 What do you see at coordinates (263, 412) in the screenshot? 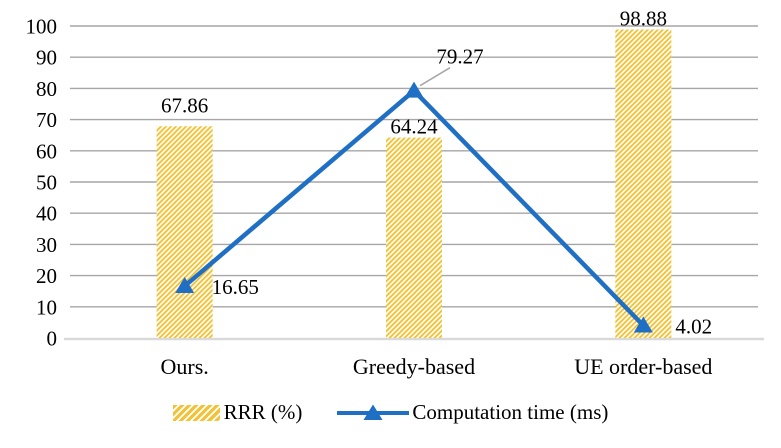
I see `legend-label-rrr: RRR (%)` at bounding box center [263, 412].